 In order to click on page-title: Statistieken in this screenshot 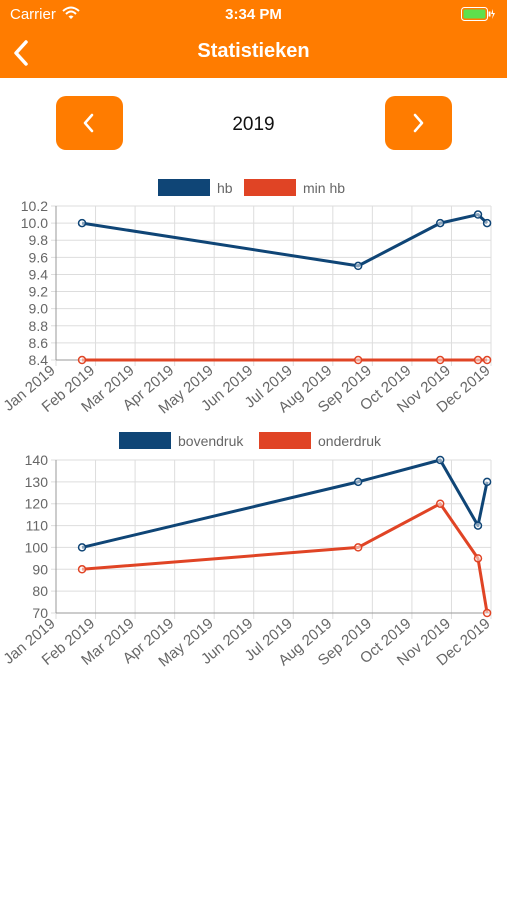, I will do `click(253, 51)`.